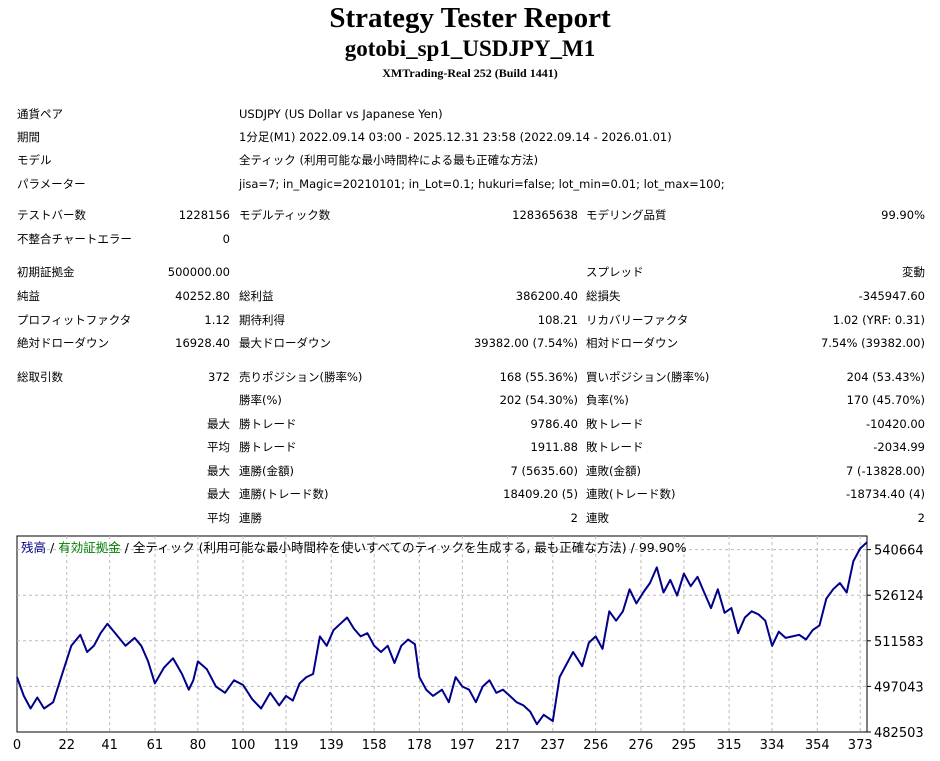  Describe the element at coordinates (109, 745) in the screenshot. I see `x-tick-label: 41` at that location.